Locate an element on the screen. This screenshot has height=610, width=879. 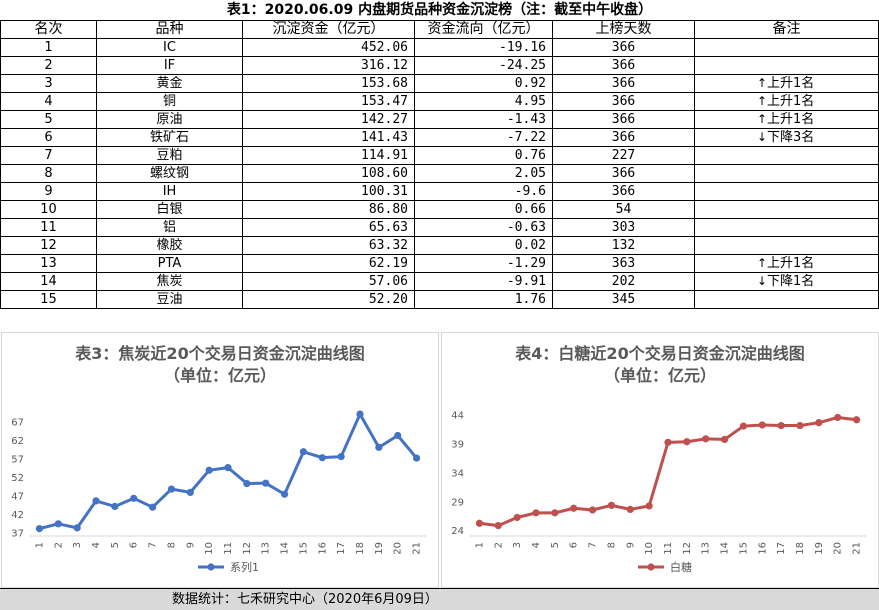
note-cell: ↓下降3名 is located at coordinates (786, 137).